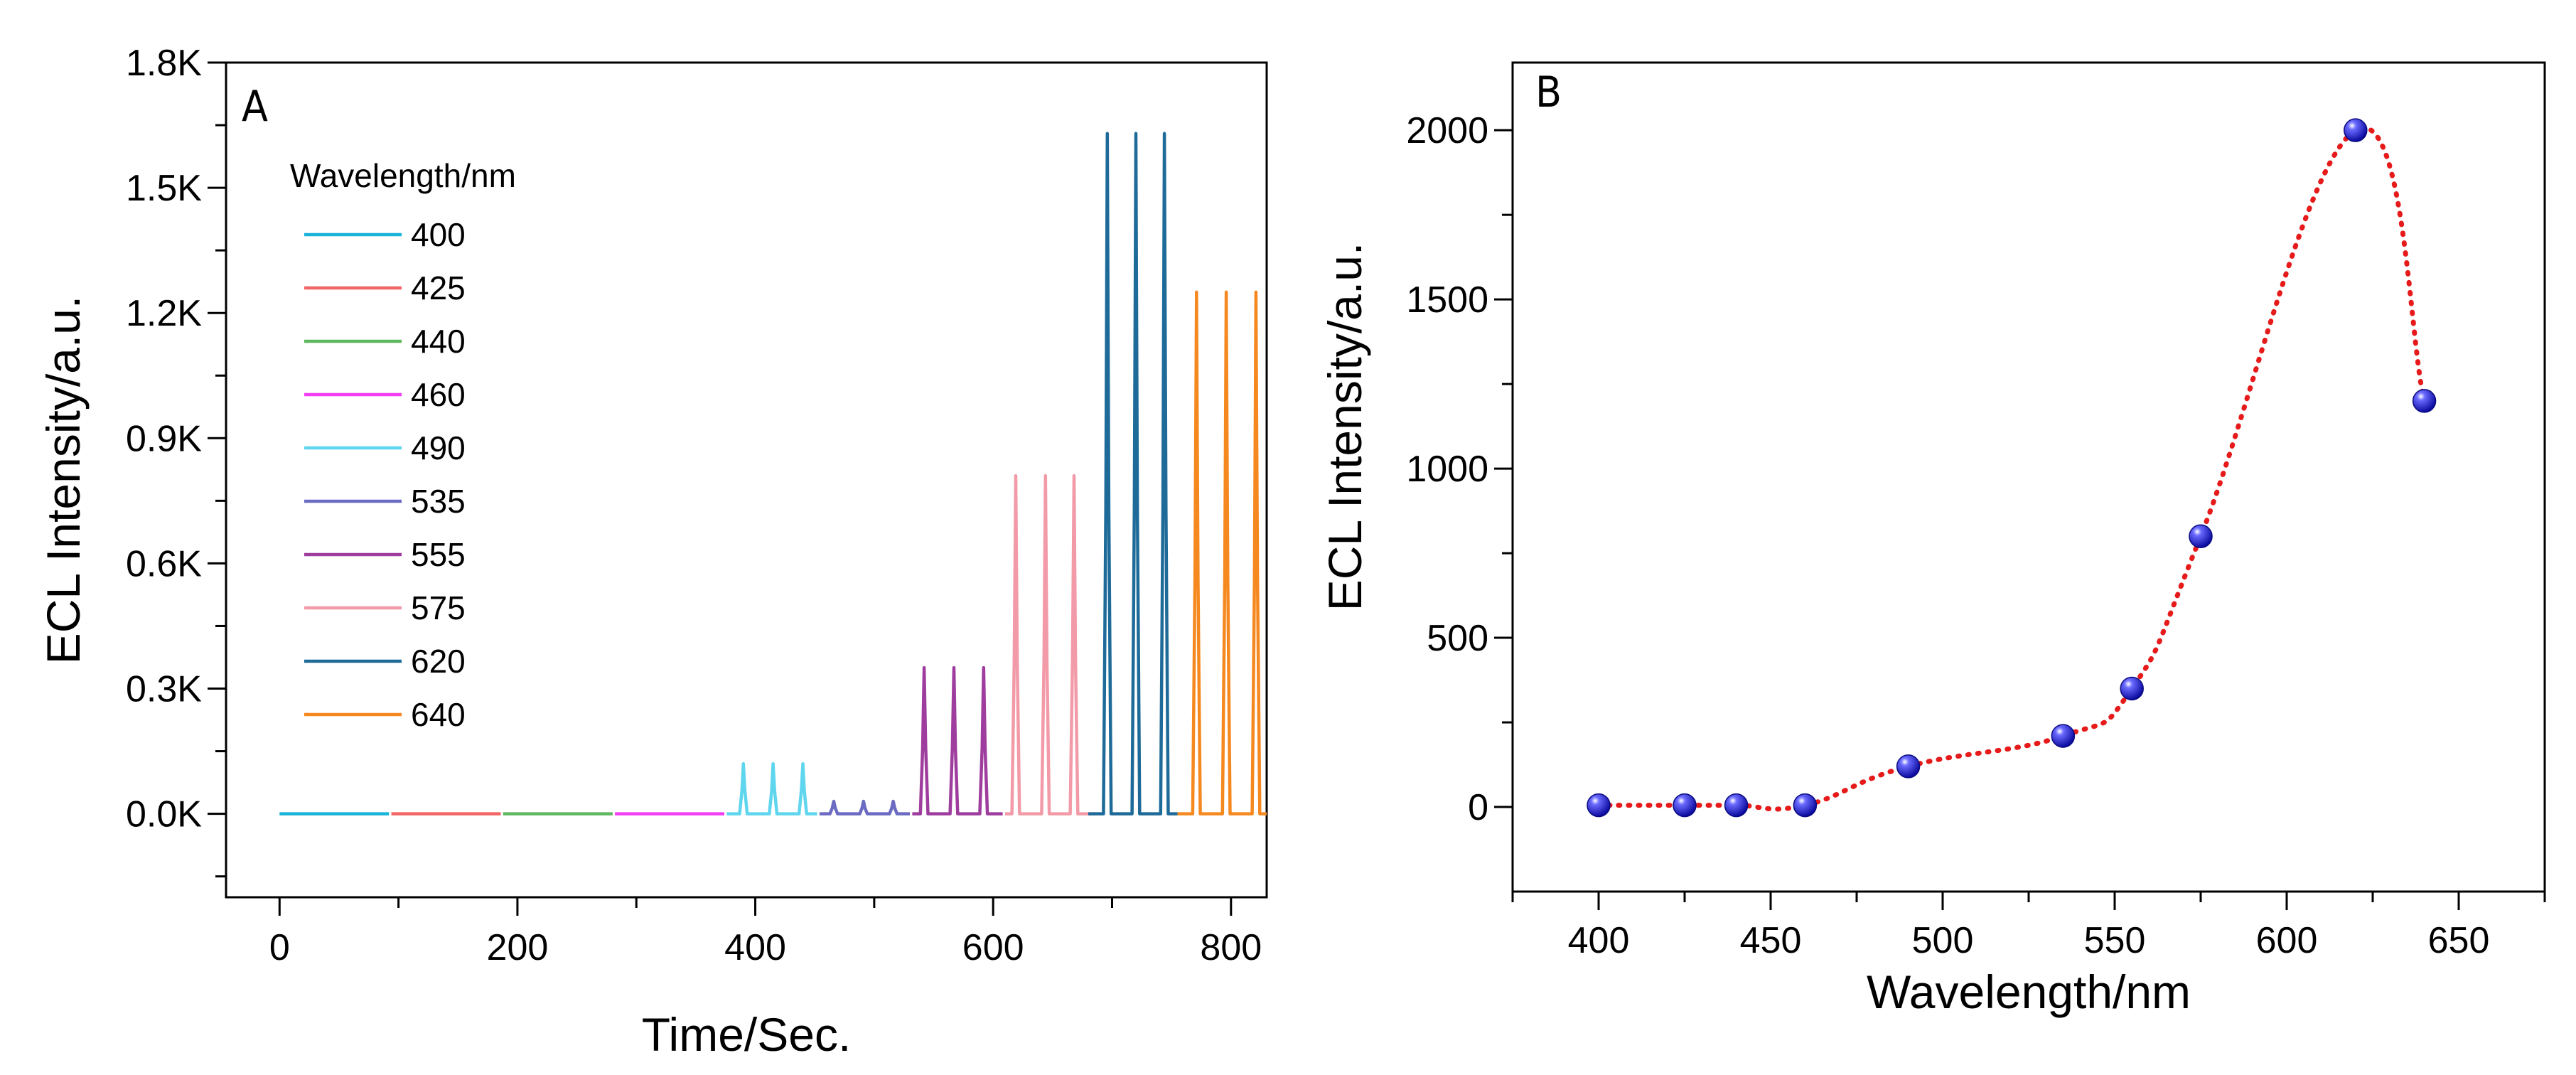  I want to click on panel-a-y-axis-label: ECL Intensity/a.u., so click(63, 480).